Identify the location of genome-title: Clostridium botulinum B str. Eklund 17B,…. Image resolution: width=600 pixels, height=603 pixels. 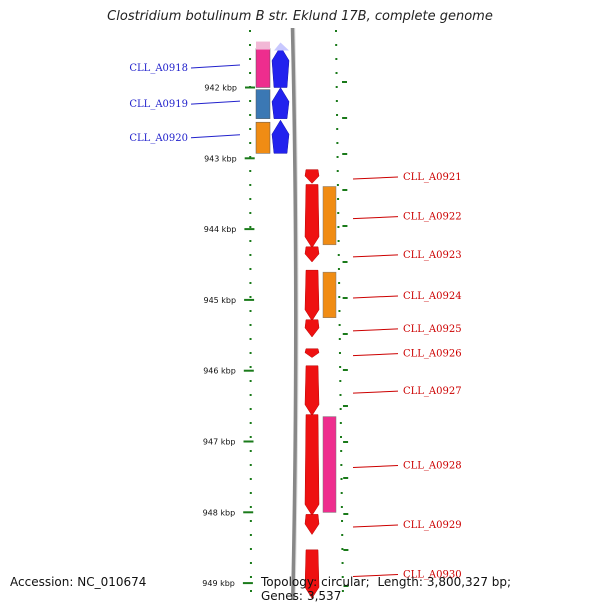
(300, 16).